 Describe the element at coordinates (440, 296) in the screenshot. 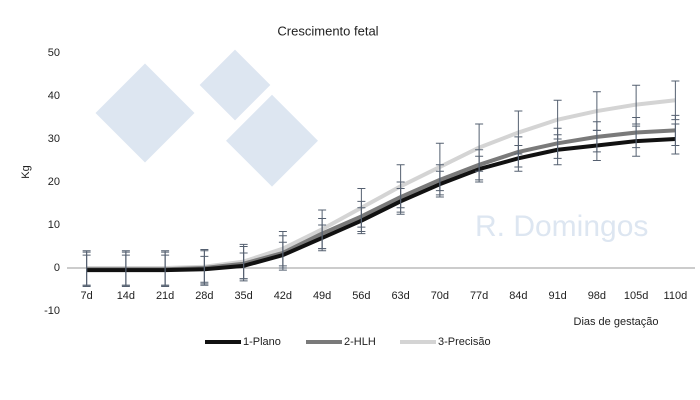

I see `x-tick-label: 70d` at that location.